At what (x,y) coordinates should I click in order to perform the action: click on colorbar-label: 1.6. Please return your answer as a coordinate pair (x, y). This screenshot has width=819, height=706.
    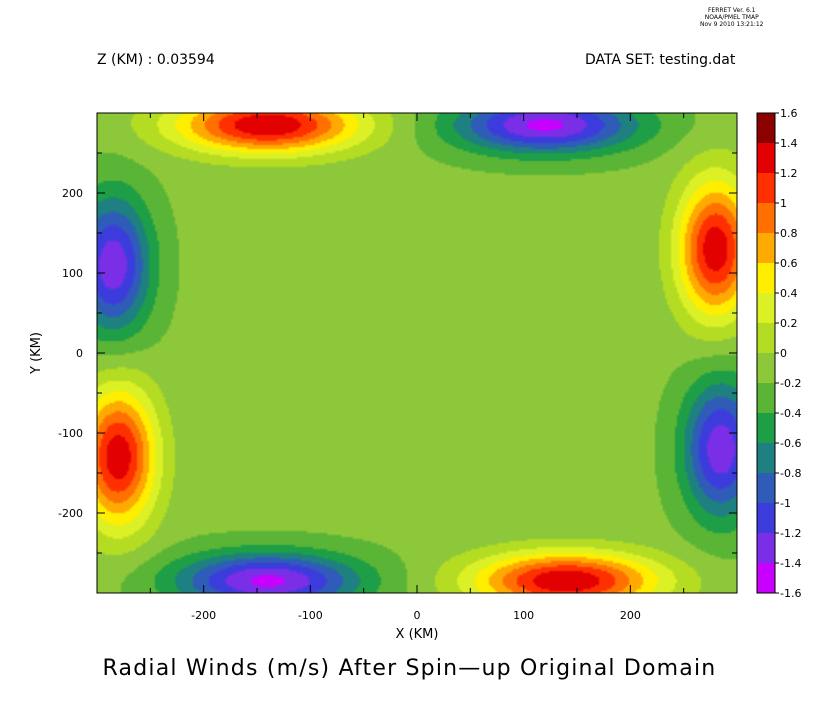
    Looking at the image, I should click on (789, 113).